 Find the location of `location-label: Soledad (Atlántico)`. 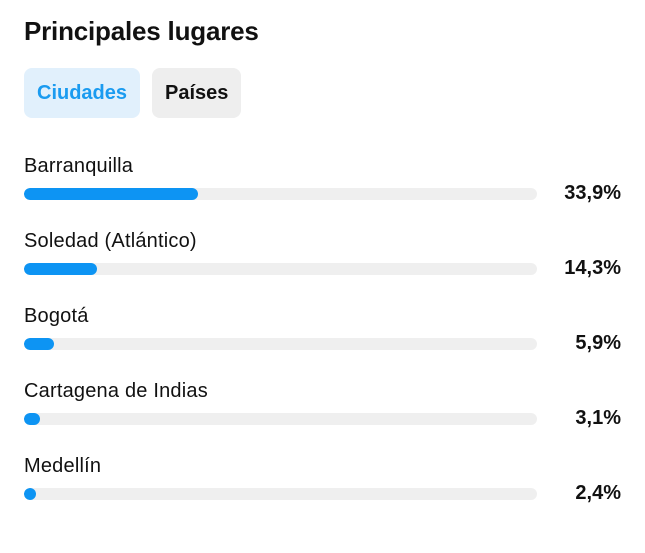

location-label: Soledad (Atlántico) is located at coordinates (110, 241).